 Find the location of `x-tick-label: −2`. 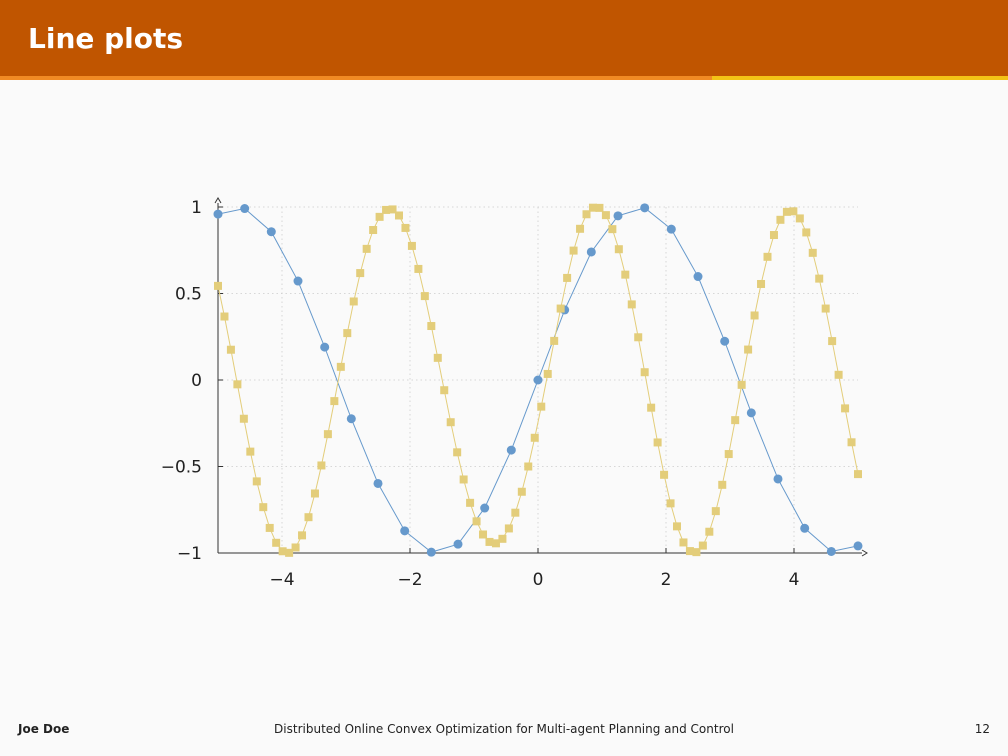

x-tick-label: −2 is located at coordinates (409, 580).